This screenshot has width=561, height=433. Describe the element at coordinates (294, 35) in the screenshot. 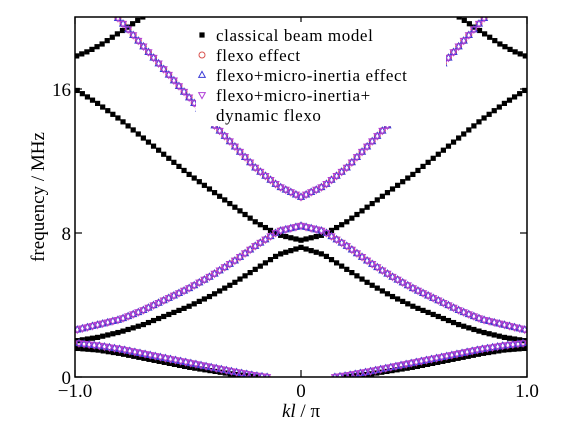

I see `legend-label: classical beam model` at that location.